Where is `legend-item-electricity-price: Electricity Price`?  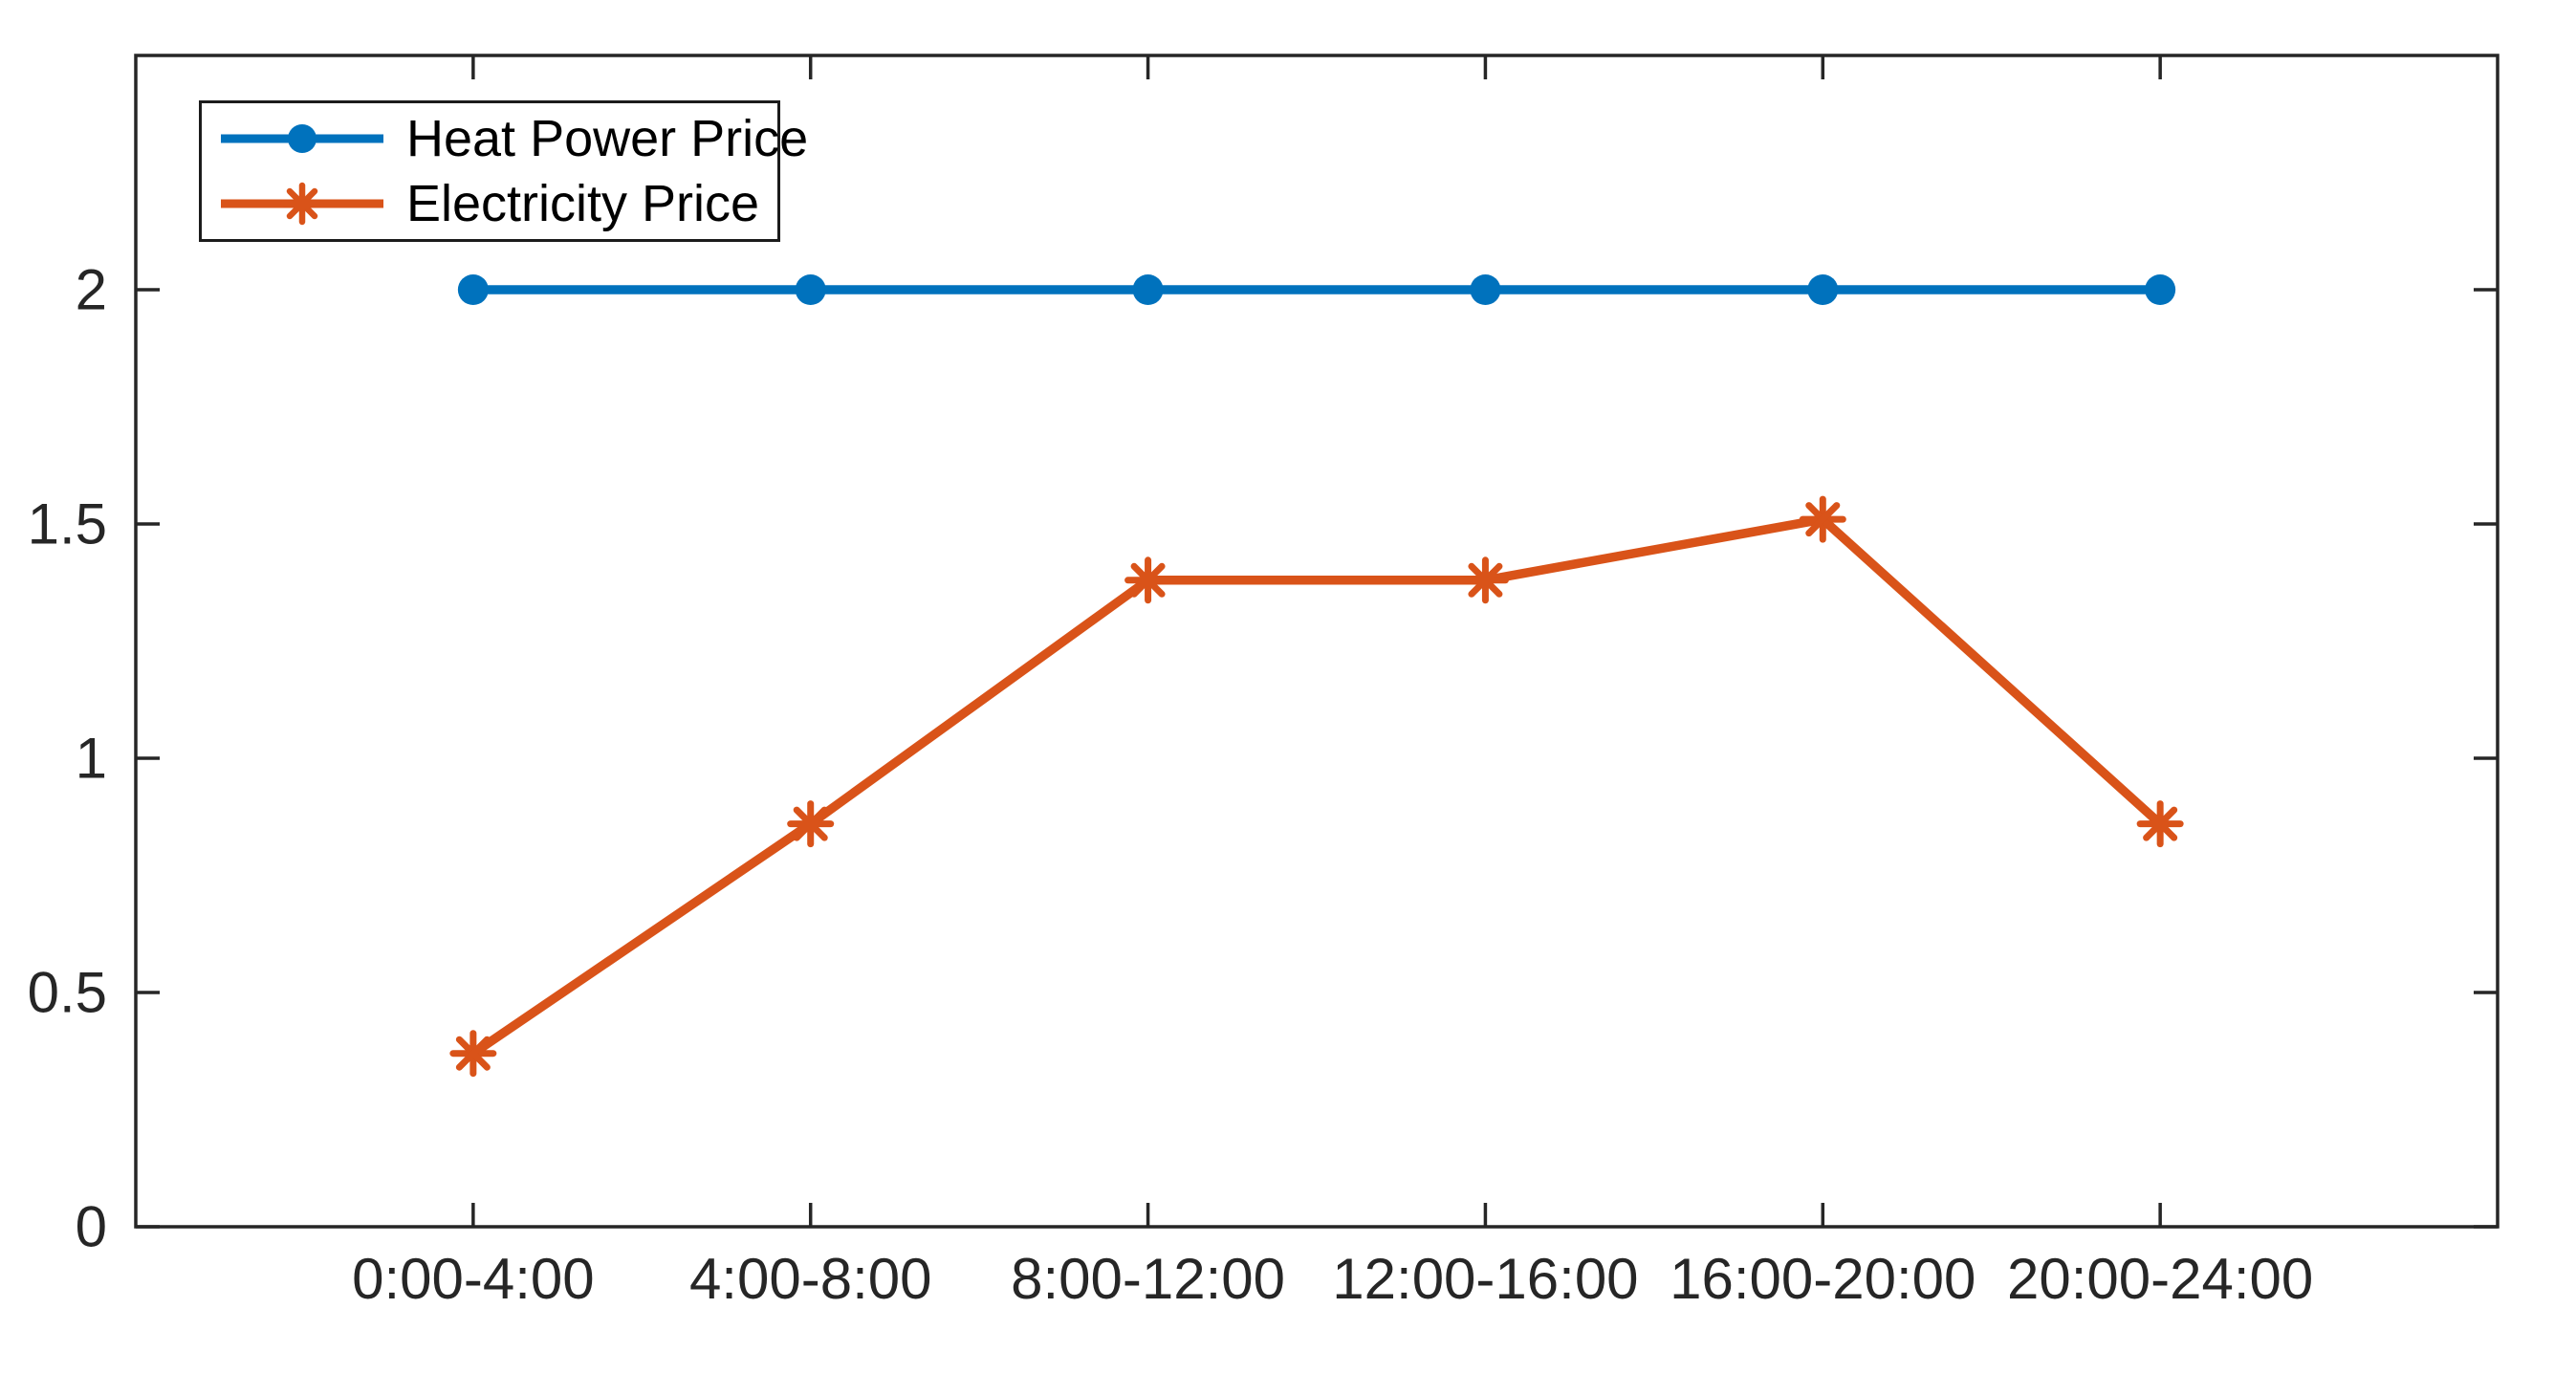 legend-item-electricity-price: Electricity Price is located at coordinates (489, 203).